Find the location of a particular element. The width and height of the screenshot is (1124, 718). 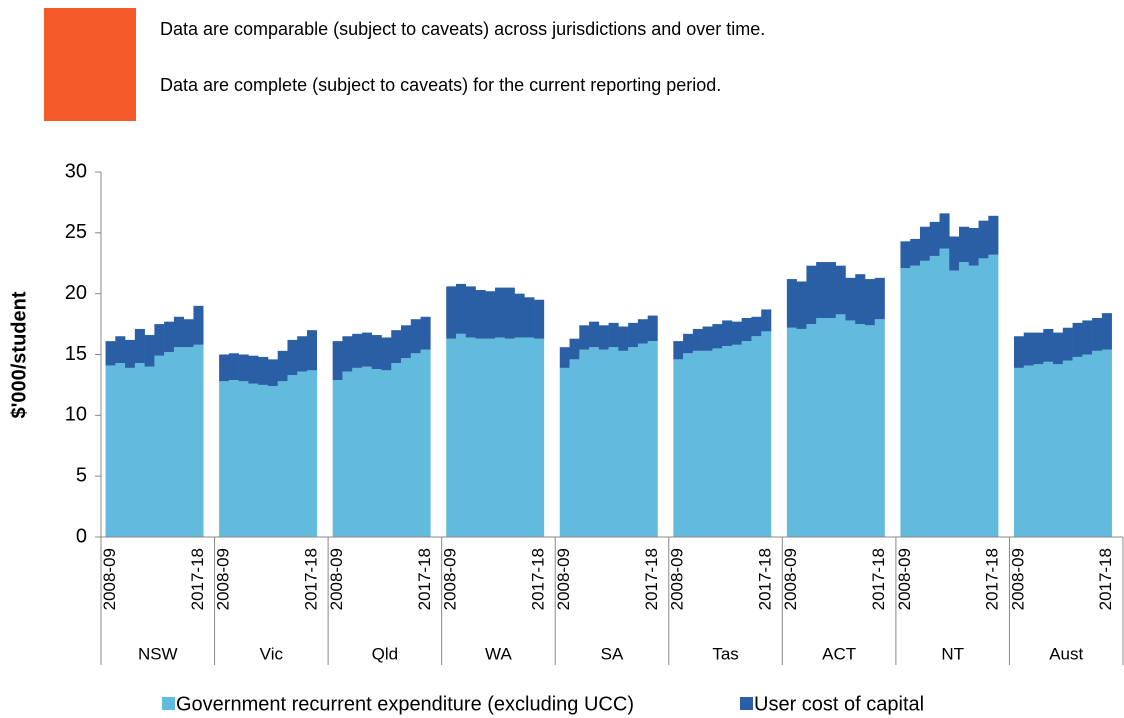

group-label: NSW is located at coordinates (158, 653).